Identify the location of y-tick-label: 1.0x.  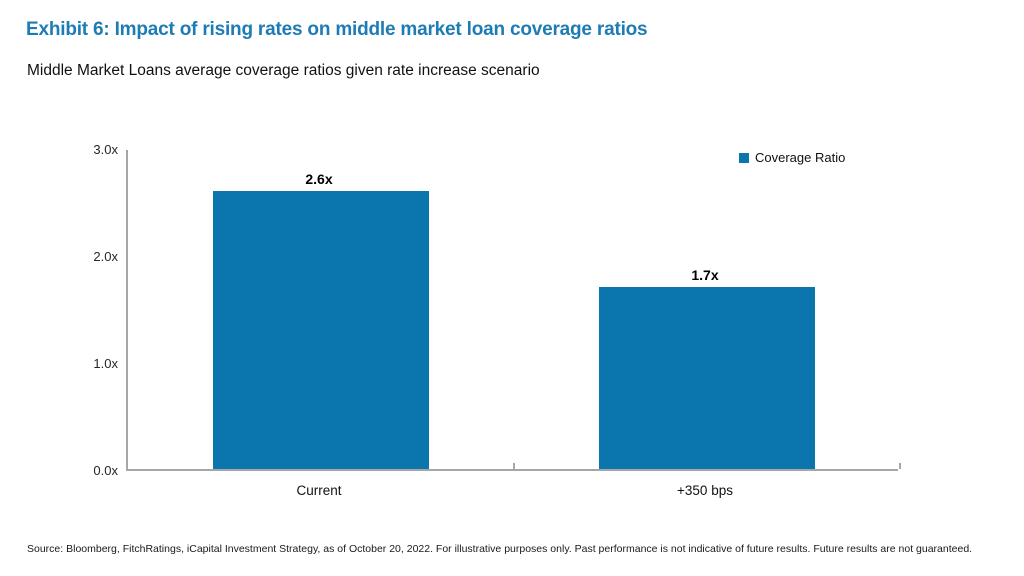
(105, 363).